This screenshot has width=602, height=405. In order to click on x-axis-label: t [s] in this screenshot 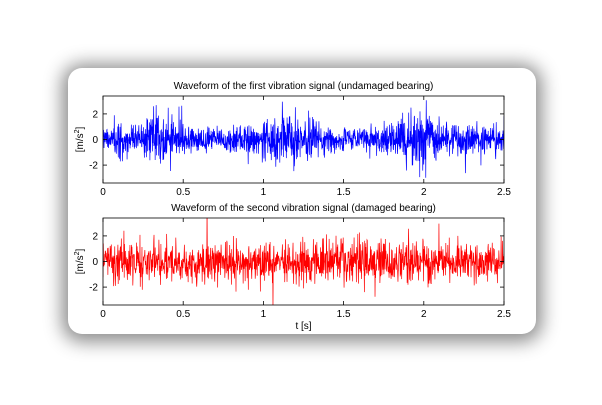, I will do `click(303, 326)`.